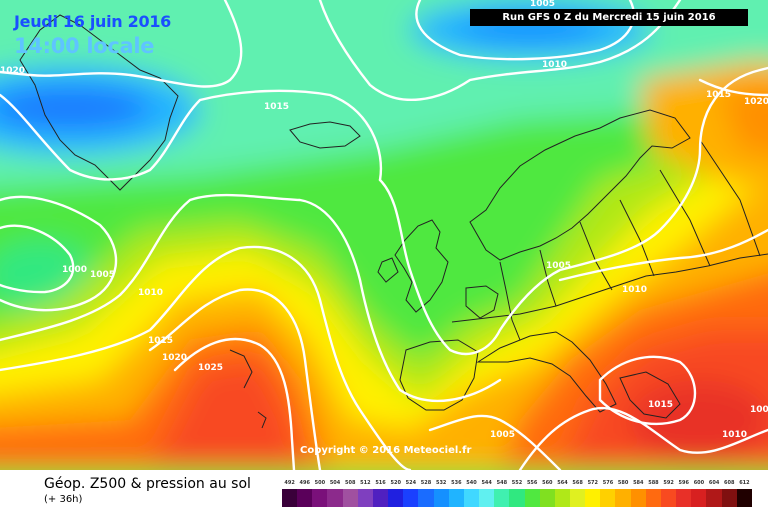 The image size is (768, 512). What do you see at coordinates (547, 483) in the screenshot?
I see `color-scale-label: 560` at bounding box center [547, 483].